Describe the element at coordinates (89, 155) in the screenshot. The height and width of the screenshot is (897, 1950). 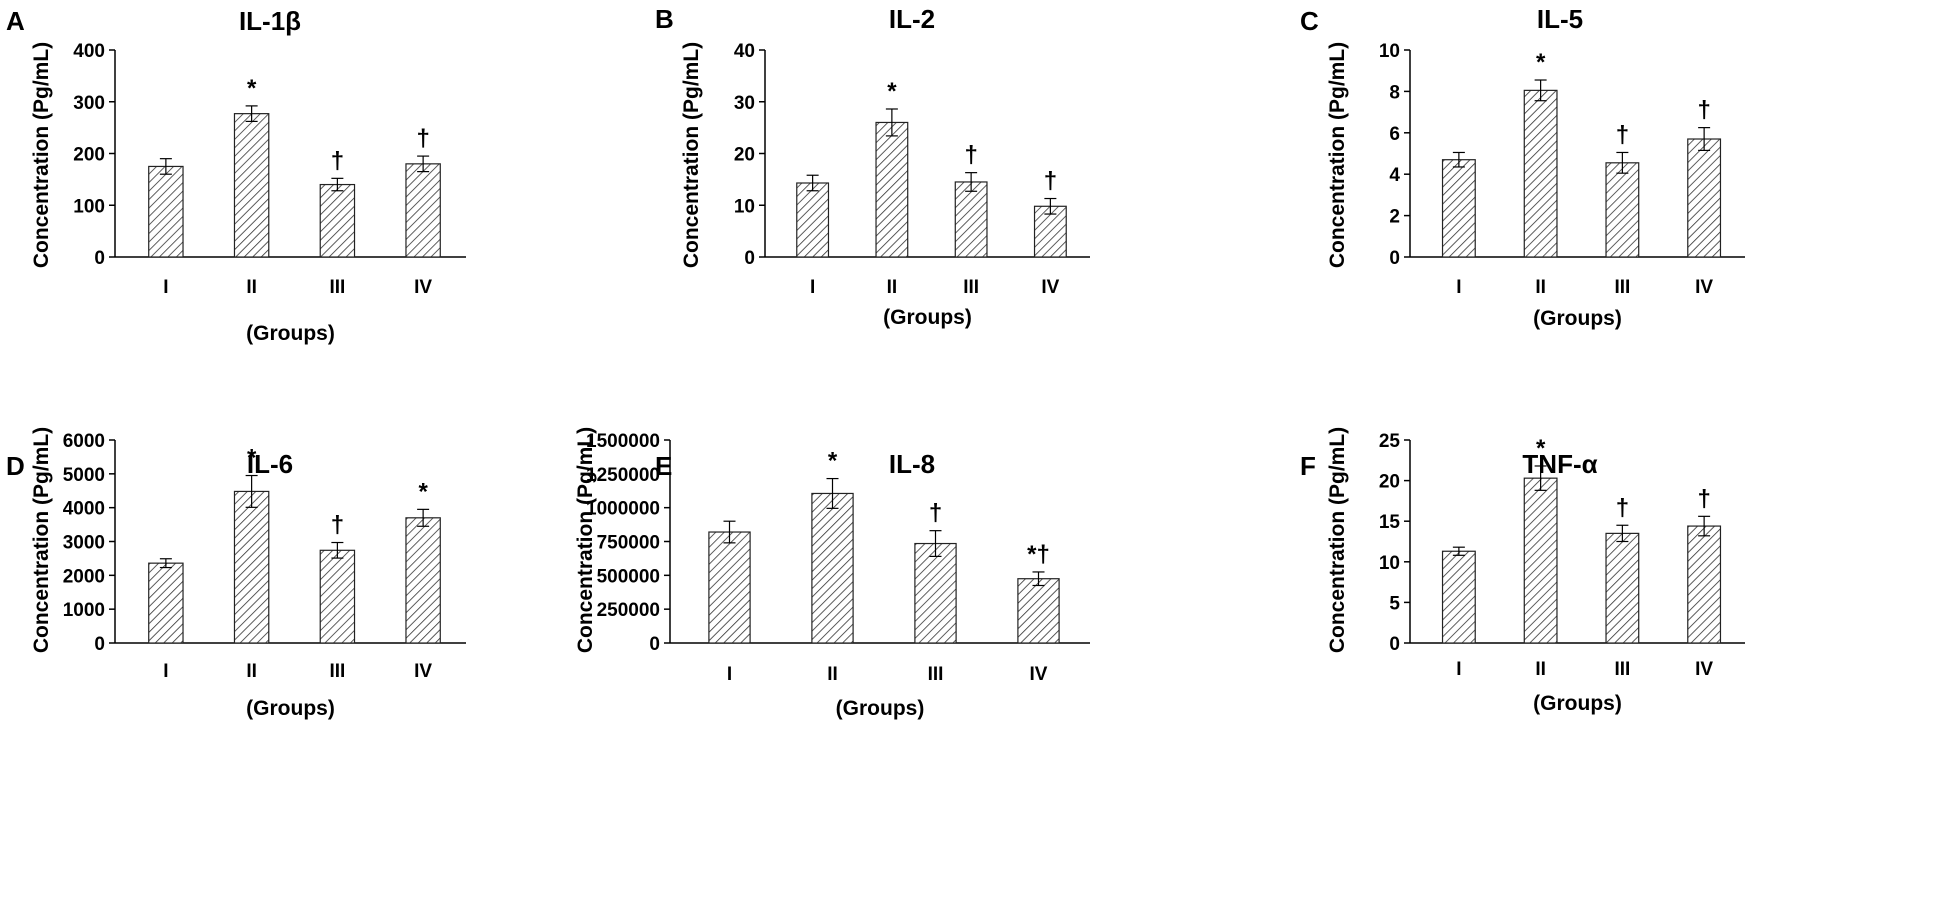
I see `y-tick-label: 200` at that location.